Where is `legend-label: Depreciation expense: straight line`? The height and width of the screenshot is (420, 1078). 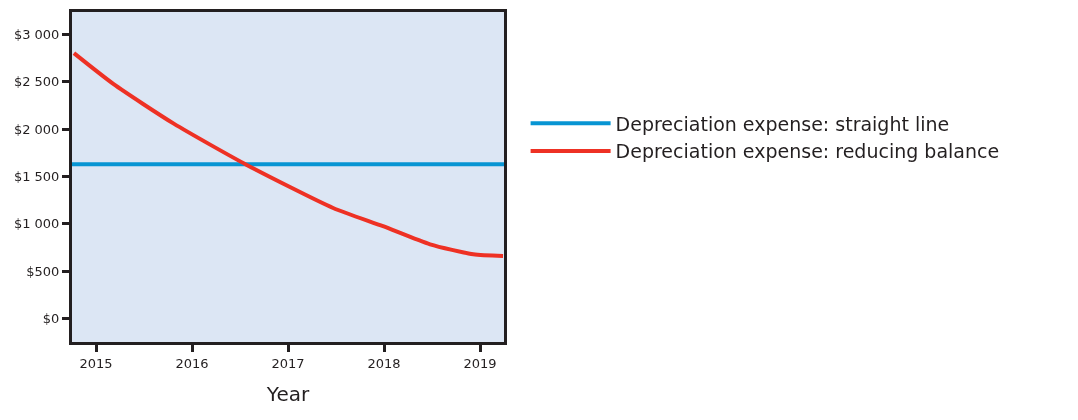 legend-label: Depreciation expense: straight line is located at coordinates (782, 123).